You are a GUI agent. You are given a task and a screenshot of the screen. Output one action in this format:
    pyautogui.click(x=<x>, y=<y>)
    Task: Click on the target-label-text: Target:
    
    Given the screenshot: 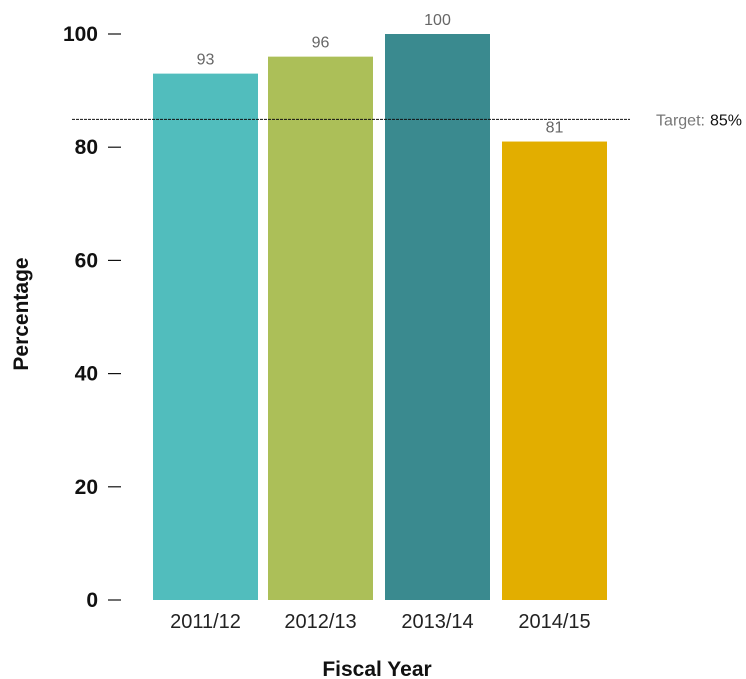 What is the action you would take?
    pyautogui.click(x=680, y=120)
    